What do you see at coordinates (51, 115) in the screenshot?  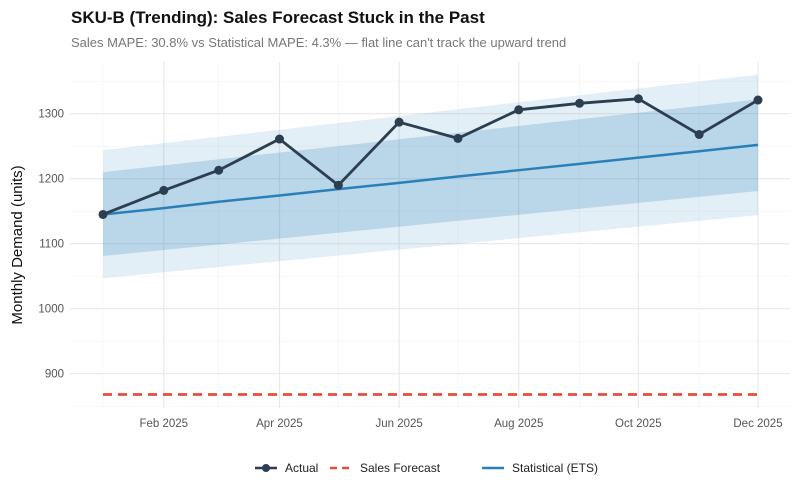 I see `y-tick-label: 1300` at bounding box center [51, 115].